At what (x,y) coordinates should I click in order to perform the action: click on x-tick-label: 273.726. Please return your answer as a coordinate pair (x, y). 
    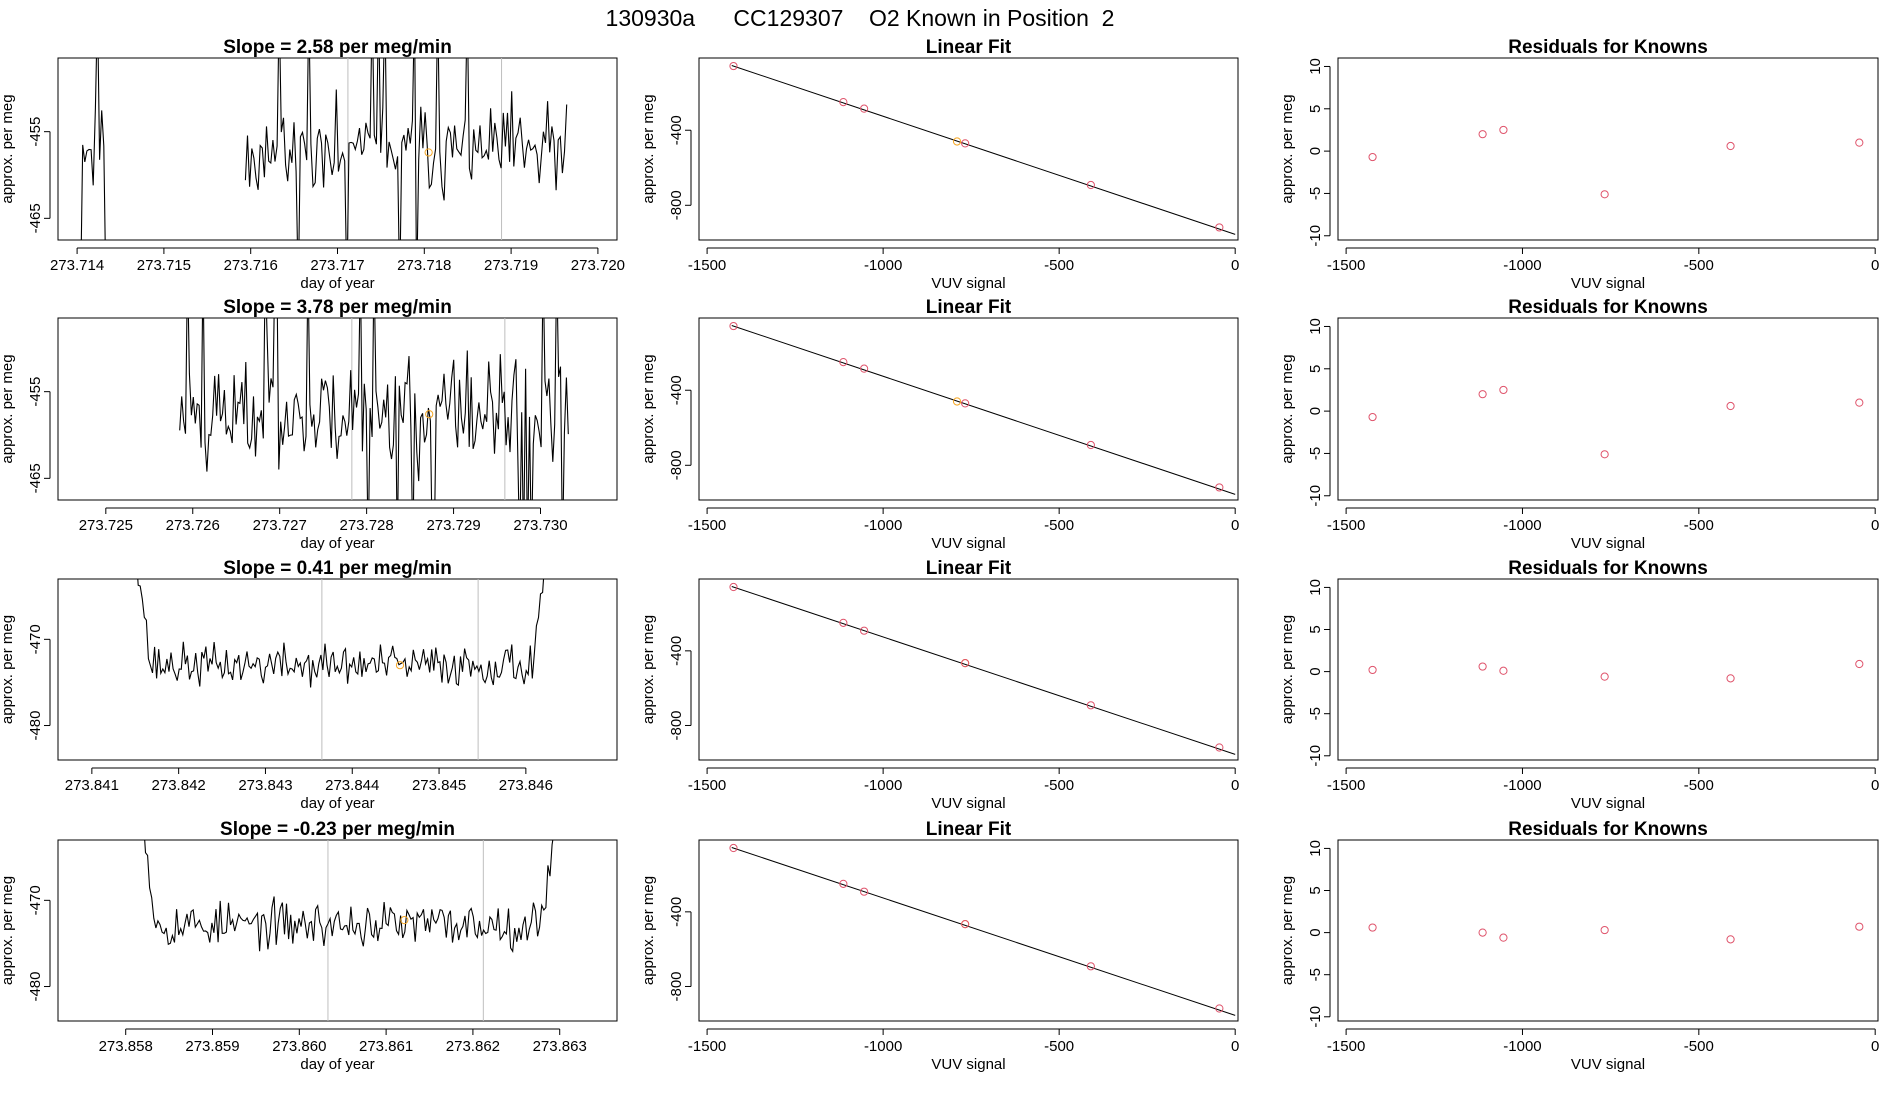
    Looking at the image, I should click on (193, 525).